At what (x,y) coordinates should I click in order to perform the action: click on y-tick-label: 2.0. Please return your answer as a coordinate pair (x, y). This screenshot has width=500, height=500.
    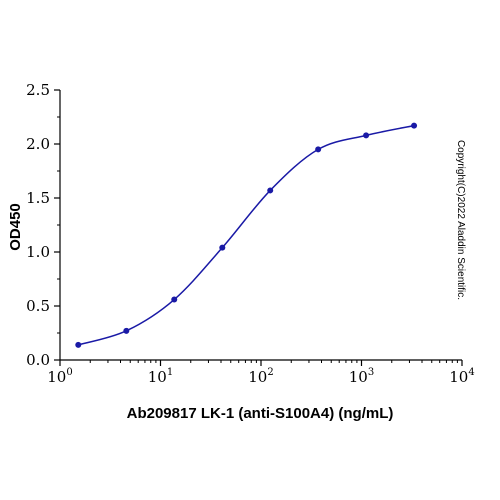
    Looking at the image, I should click on (38, 144).